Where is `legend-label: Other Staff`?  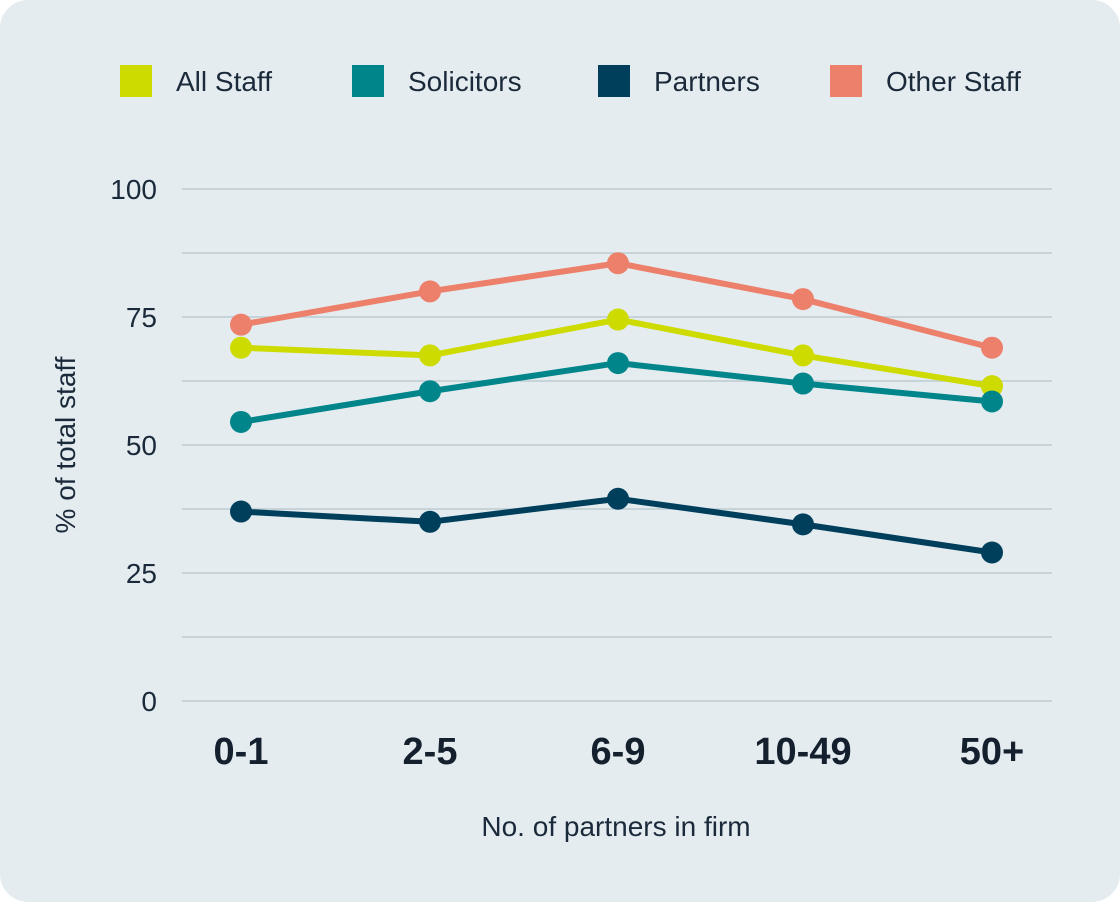
legend-label: Other Staff is located at coordinates (953, 81).